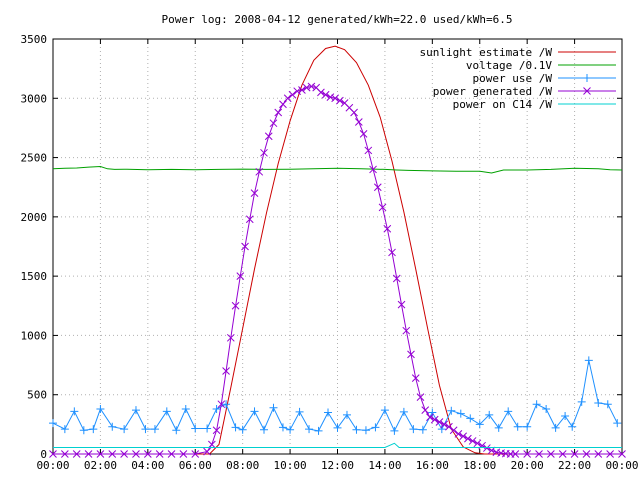 This screenshot has height=480, width=640. I want to click on x-tick-label: 12:00, so click(337, 465).